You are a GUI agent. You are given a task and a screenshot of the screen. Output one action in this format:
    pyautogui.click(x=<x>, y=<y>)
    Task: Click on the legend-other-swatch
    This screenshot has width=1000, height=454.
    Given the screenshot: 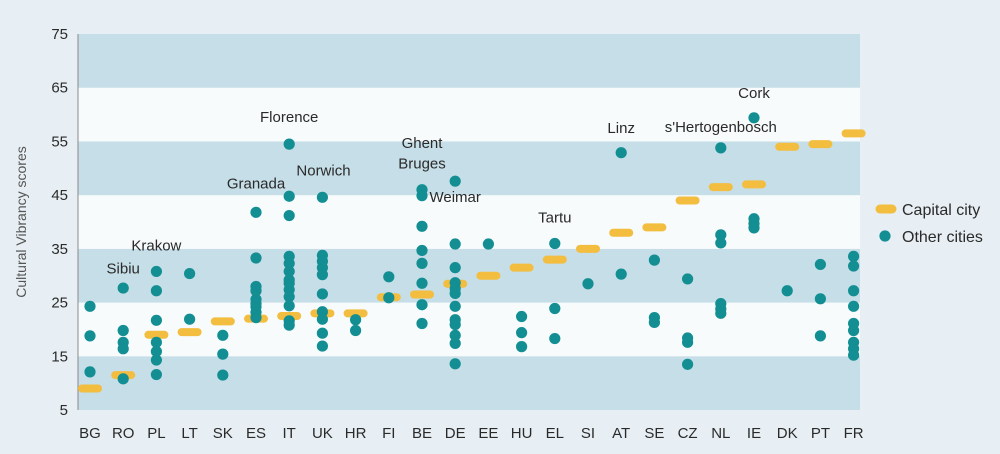 What is the action you would take?
    pyautogui.click(x=885, y=236)
    